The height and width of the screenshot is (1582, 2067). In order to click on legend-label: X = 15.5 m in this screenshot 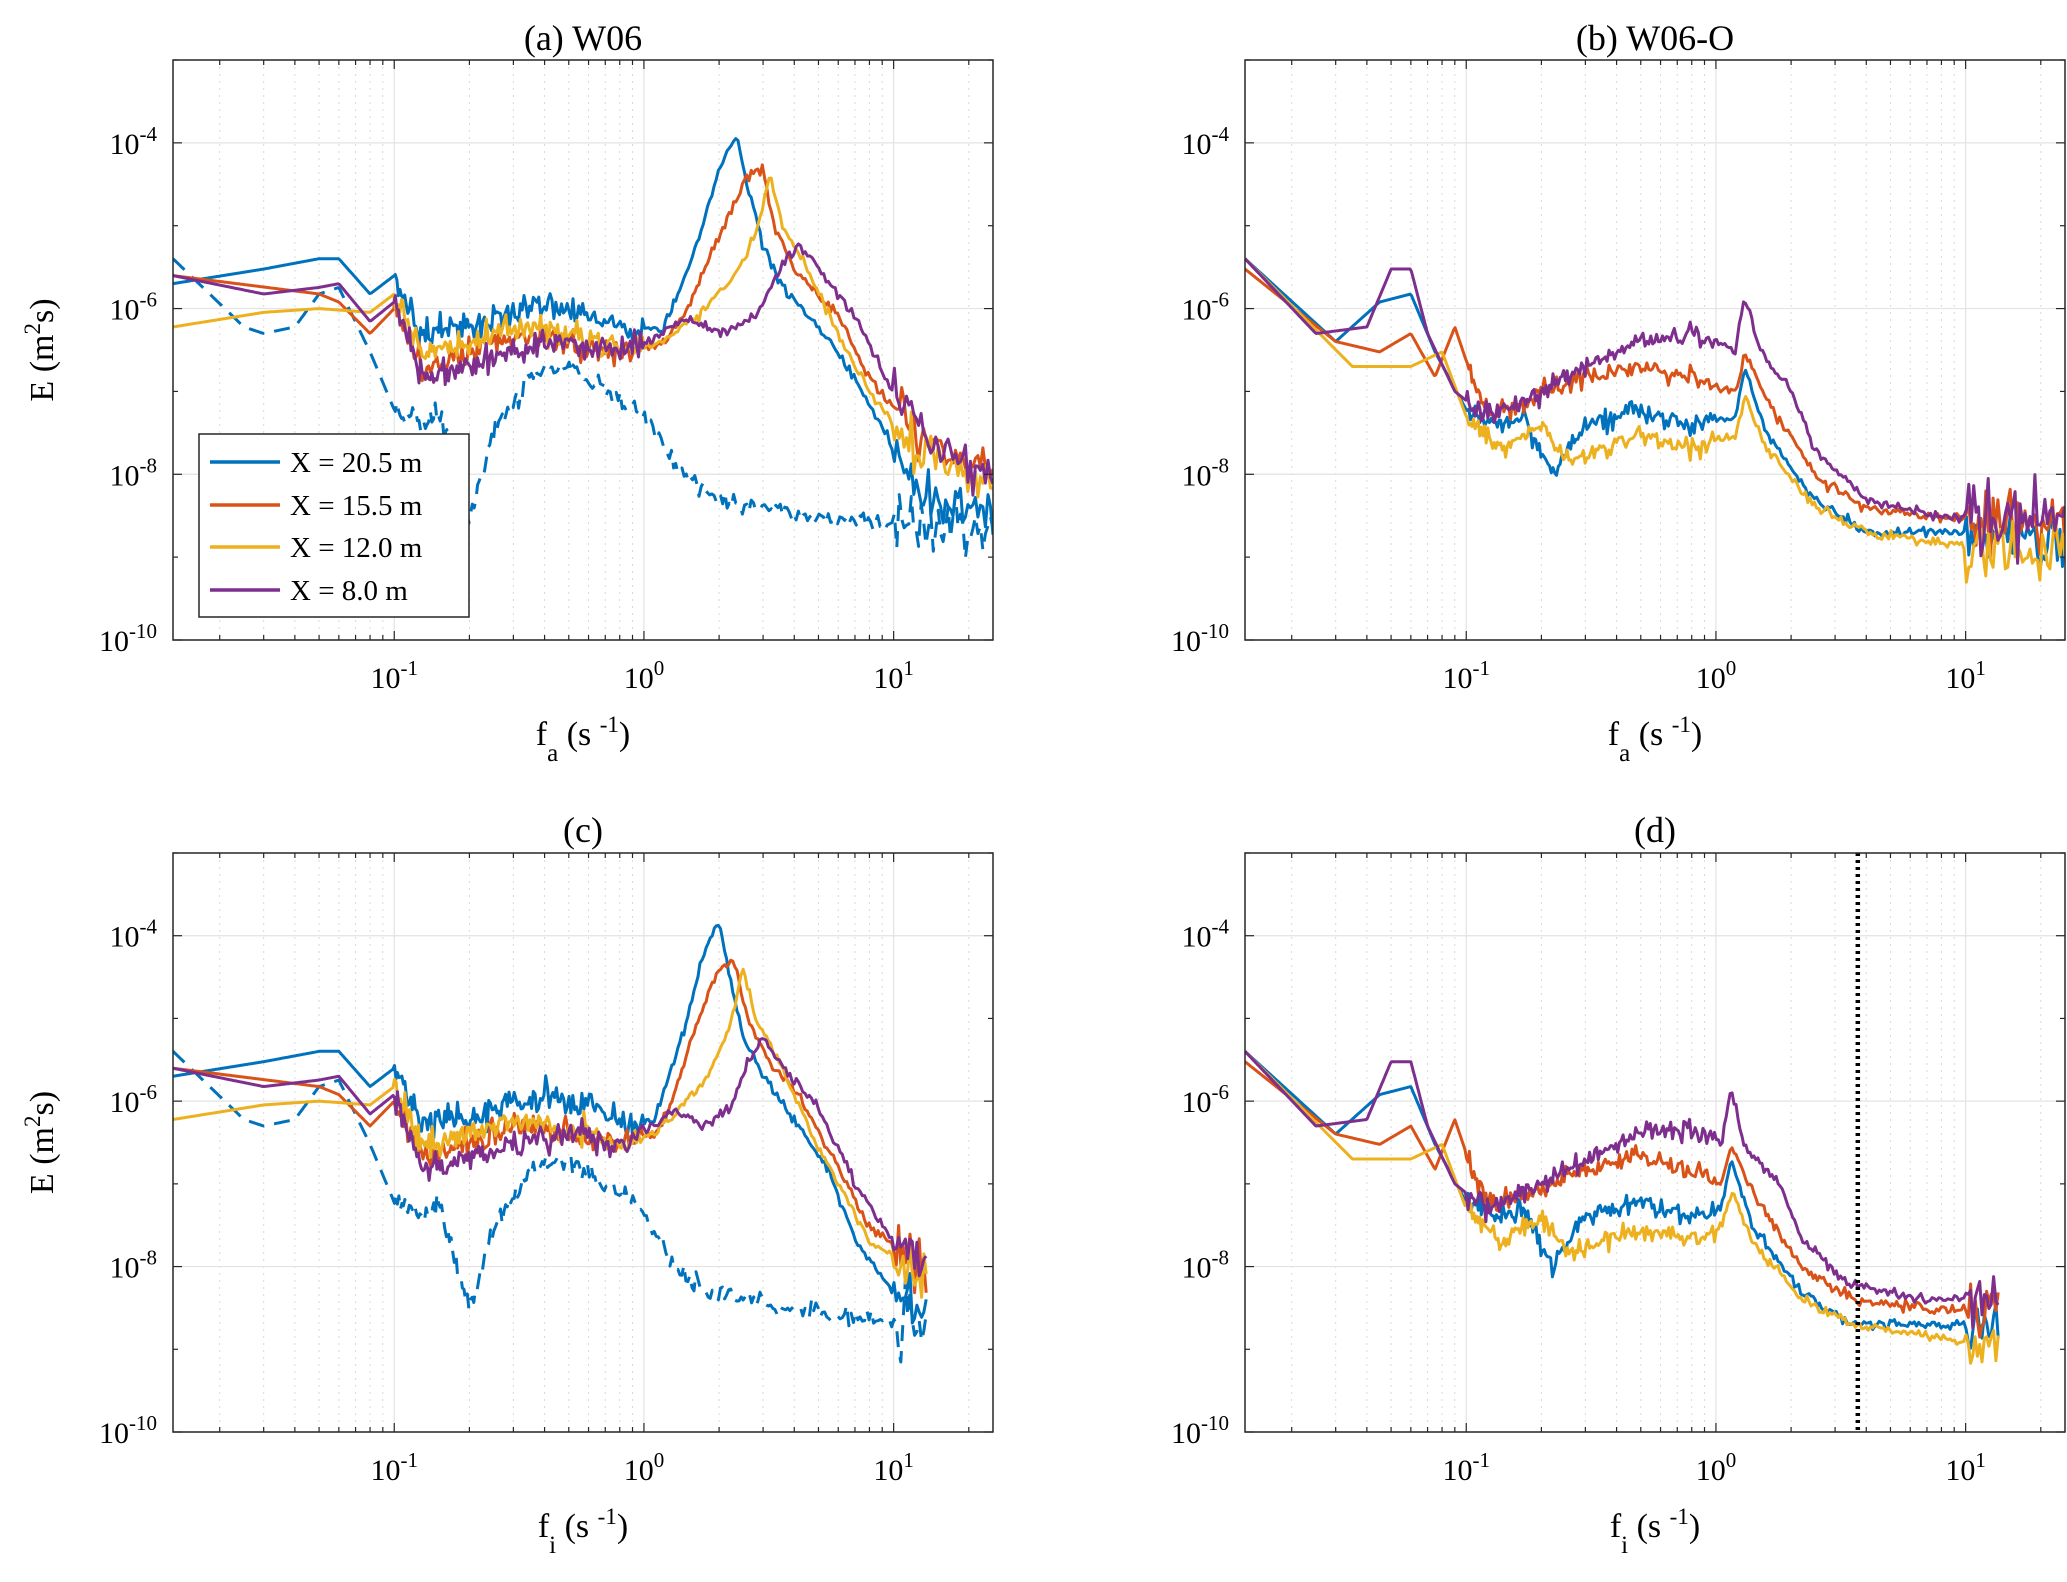, I will do `click(356, 506)`.